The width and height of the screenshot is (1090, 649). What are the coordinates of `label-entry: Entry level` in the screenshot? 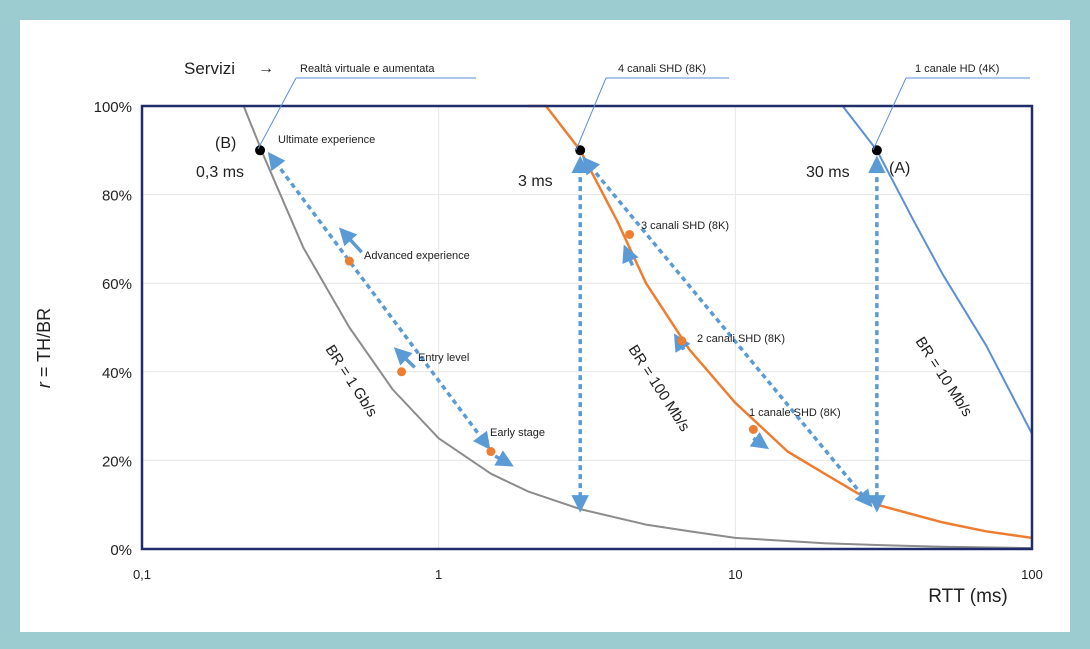 It's located at (443, 358).